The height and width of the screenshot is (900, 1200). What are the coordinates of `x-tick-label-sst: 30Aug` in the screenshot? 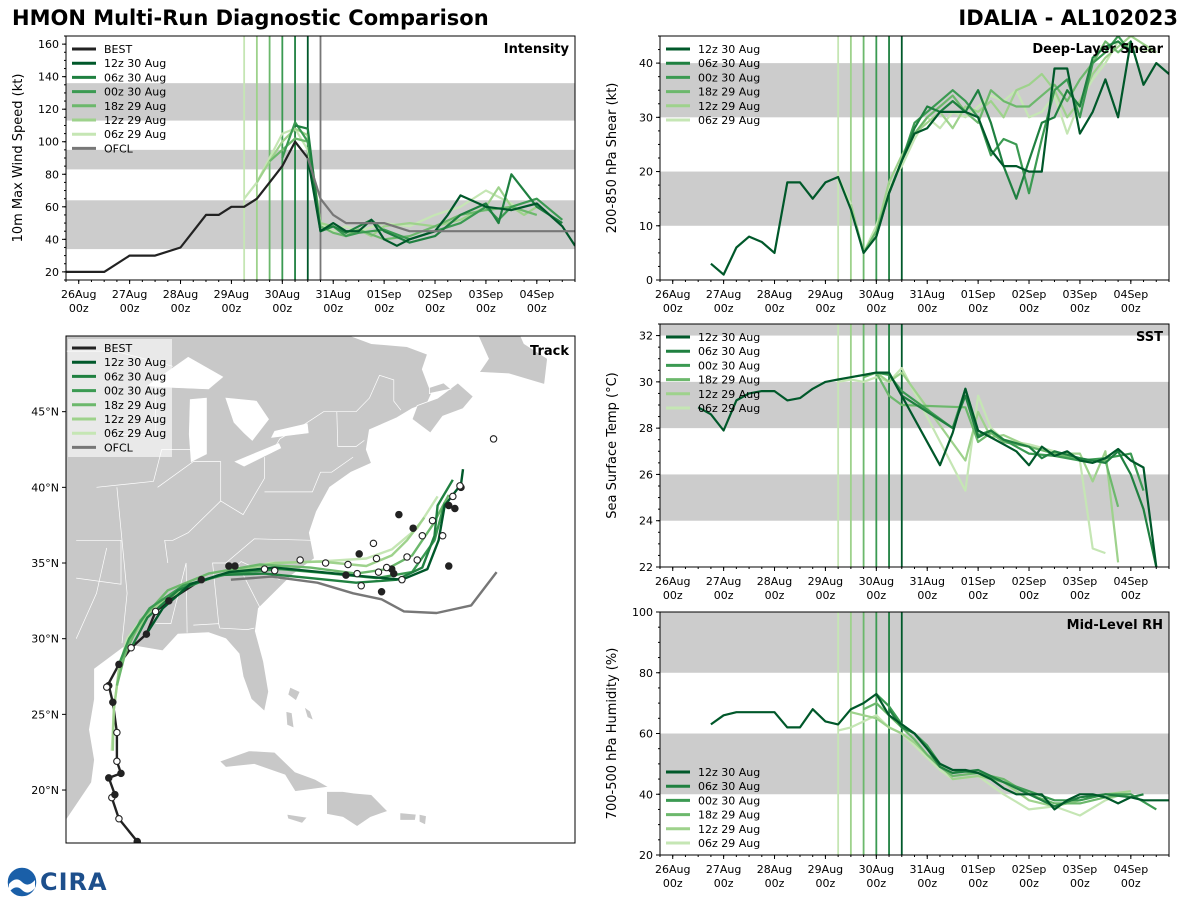 It's located at (876, 581).